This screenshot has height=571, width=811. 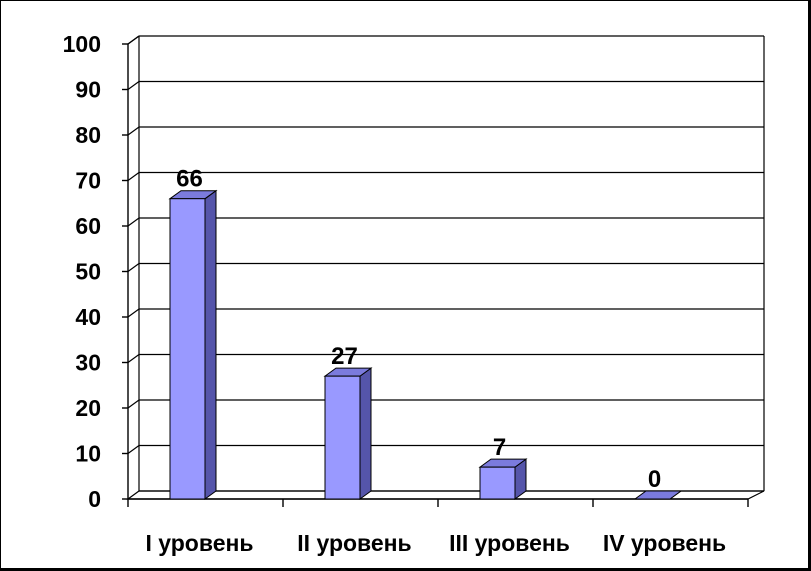 What do you see at coordinates (654, 479) in the screenshot?
I see `data-label-4: 0` at bounding box center [654, 479].